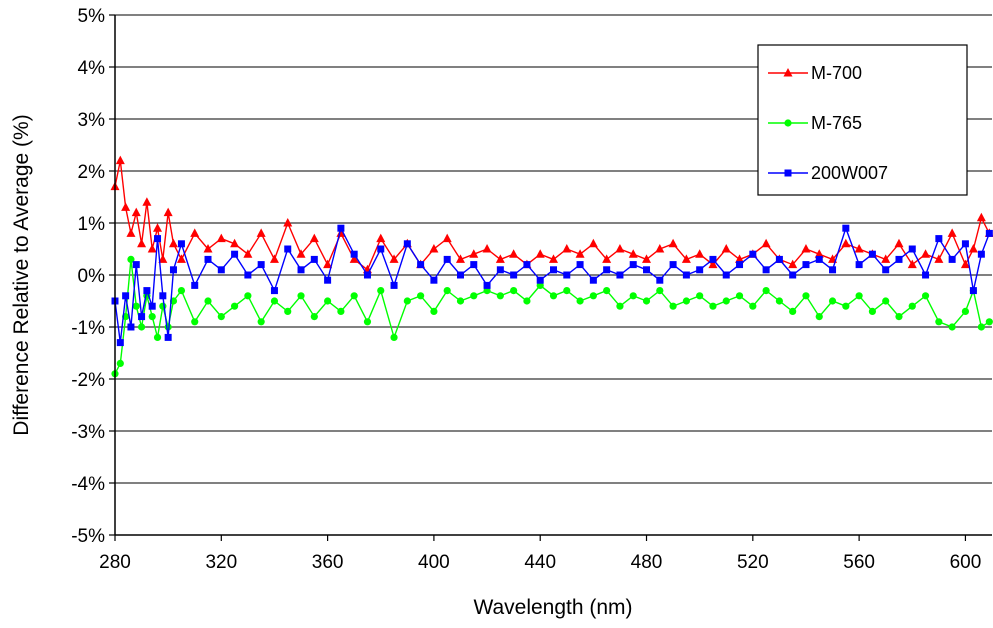  Describe the element at coordinates (836, 123) in the screenshot. I see `legend-label: M-765` at that location.